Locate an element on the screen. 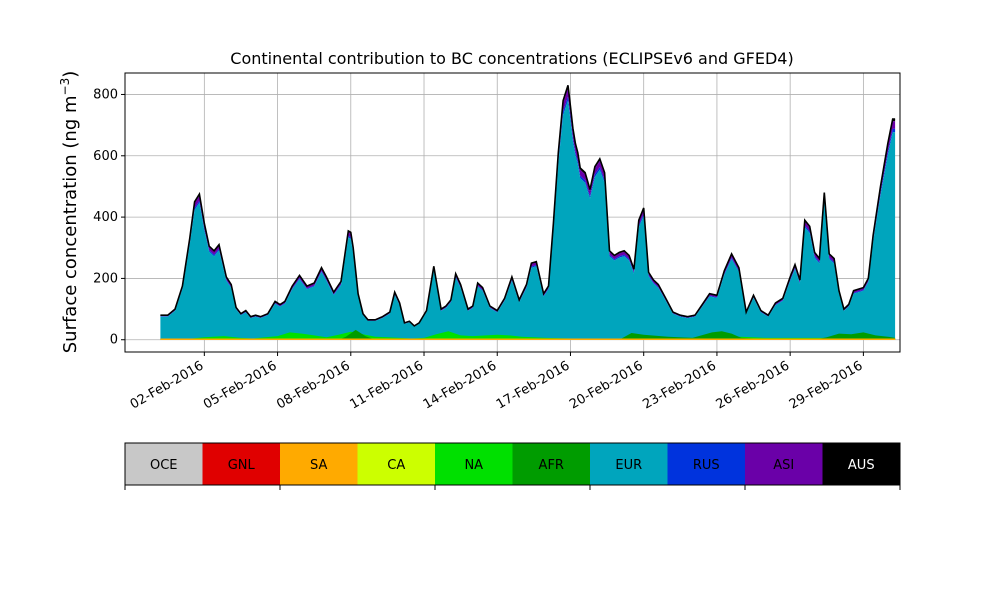 This screenshot has width=1000, height=604. x-tick-label: 14-Feb-2016 is located at coordinates (460, 385).